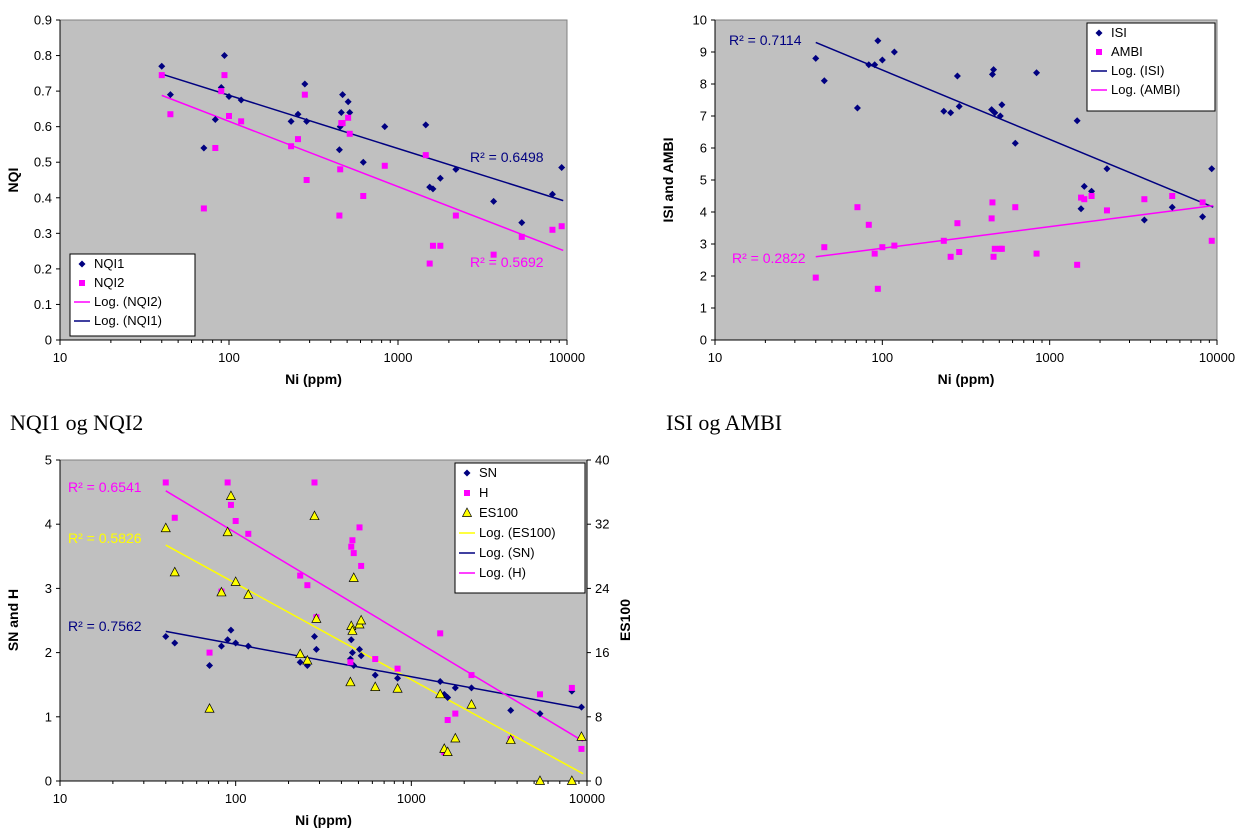  I want to click on r2-label: R² = 0.7114, so click(765, 40).